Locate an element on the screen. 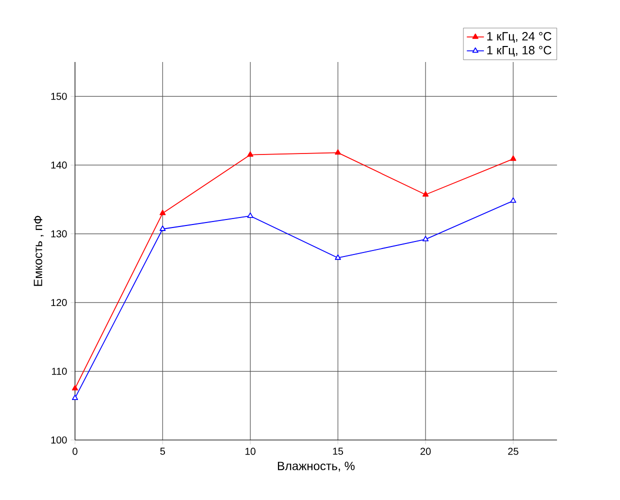 Image resolution: width=620 pixels, height=500 pixels. x-tick-label: 20 is located at coordinates (425, 451).